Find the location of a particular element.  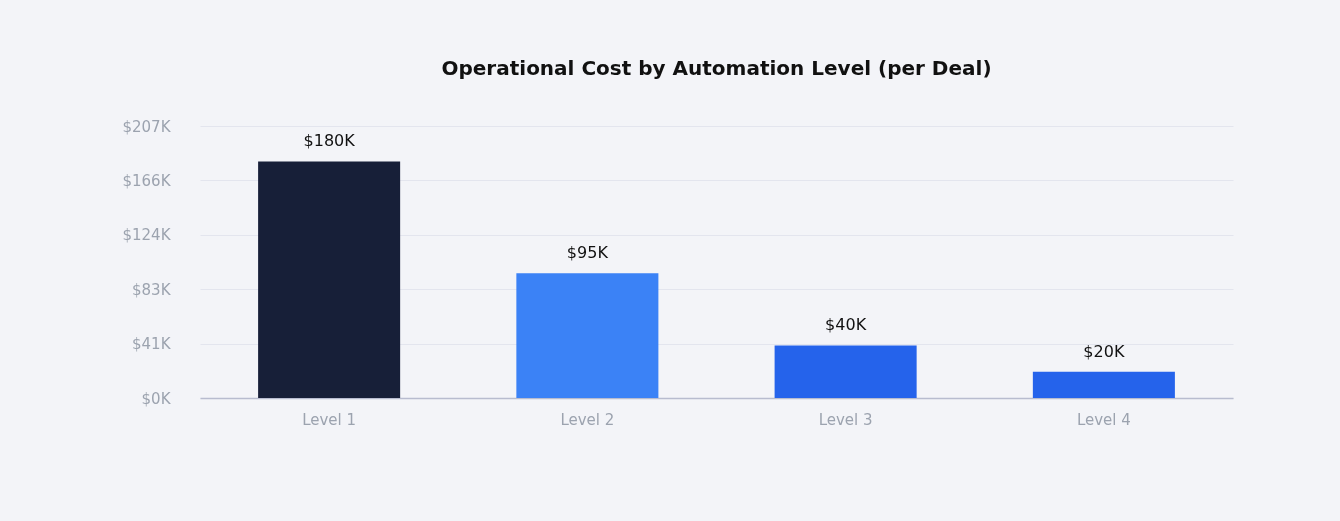

y-tick-label: $166K is located at coordinates (147, 180).